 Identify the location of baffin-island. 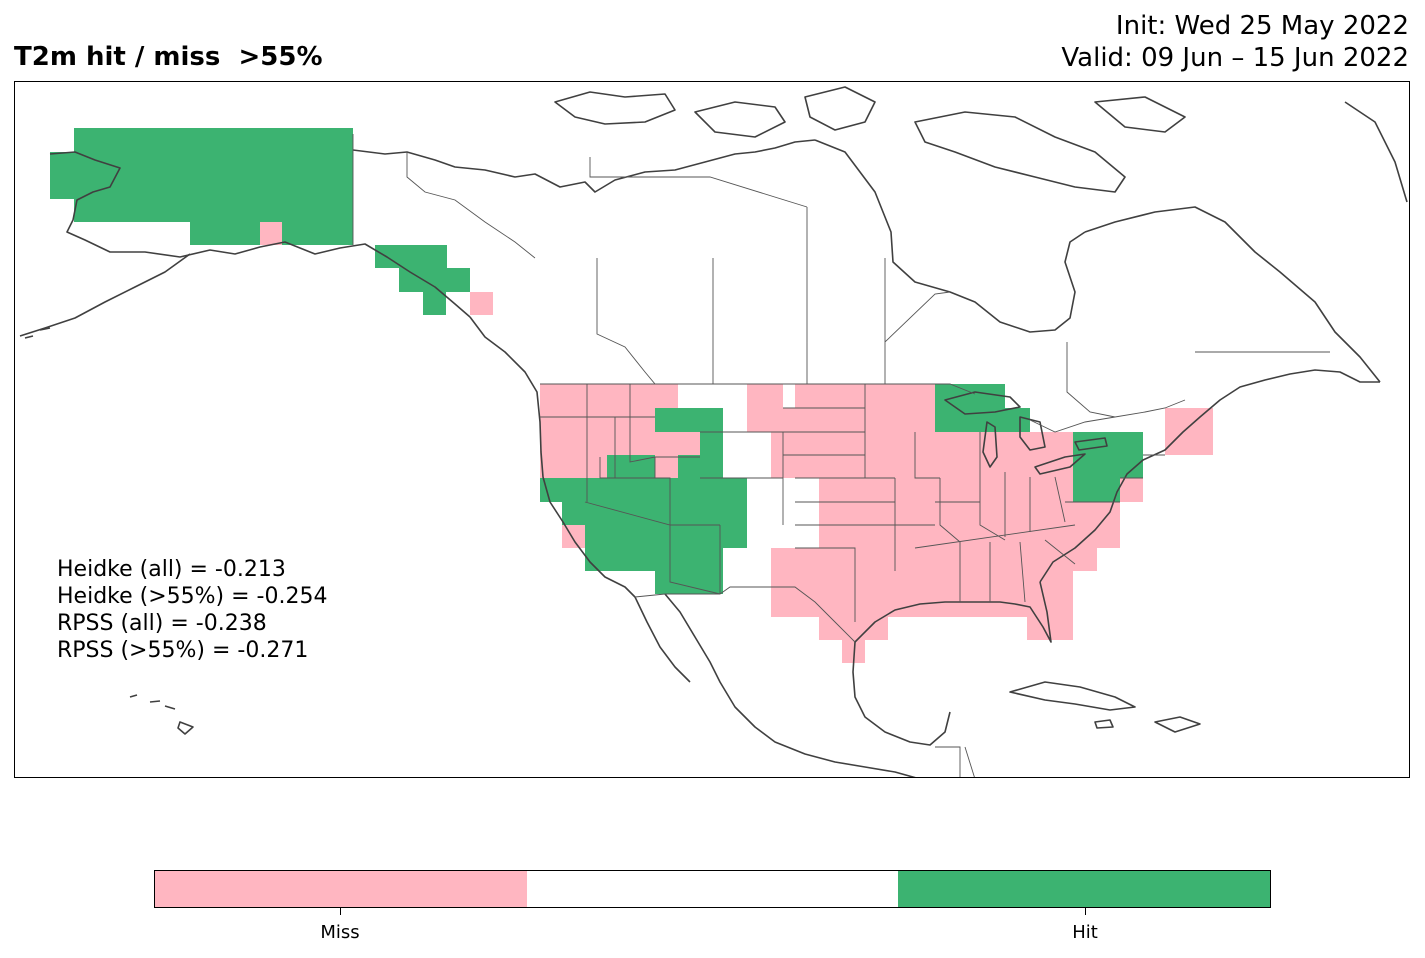
(1020, 152).